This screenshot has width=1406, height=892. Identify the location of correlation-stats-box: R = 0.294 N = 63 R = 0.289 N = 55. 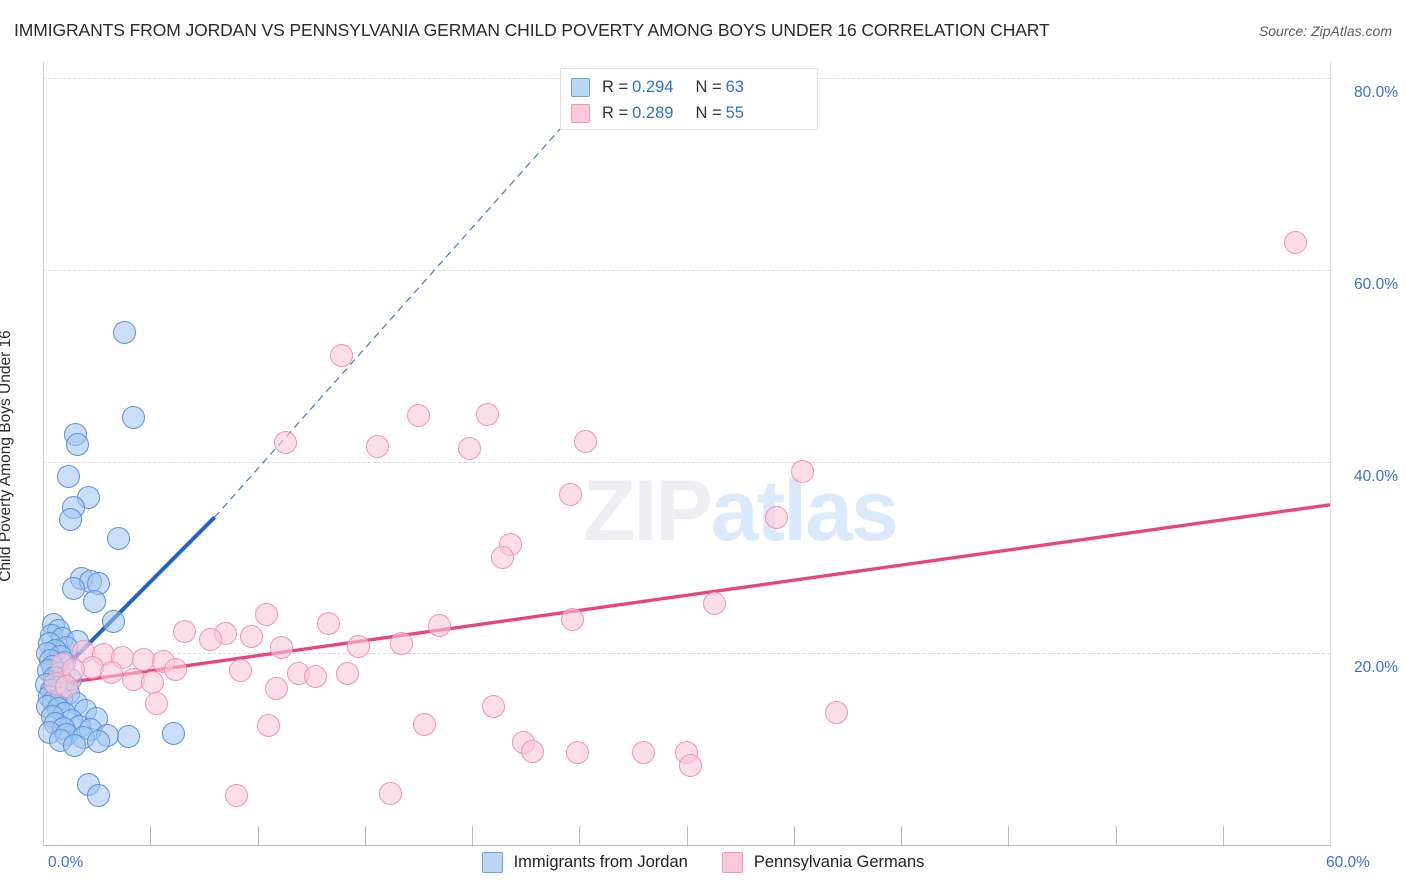
(689, 99).